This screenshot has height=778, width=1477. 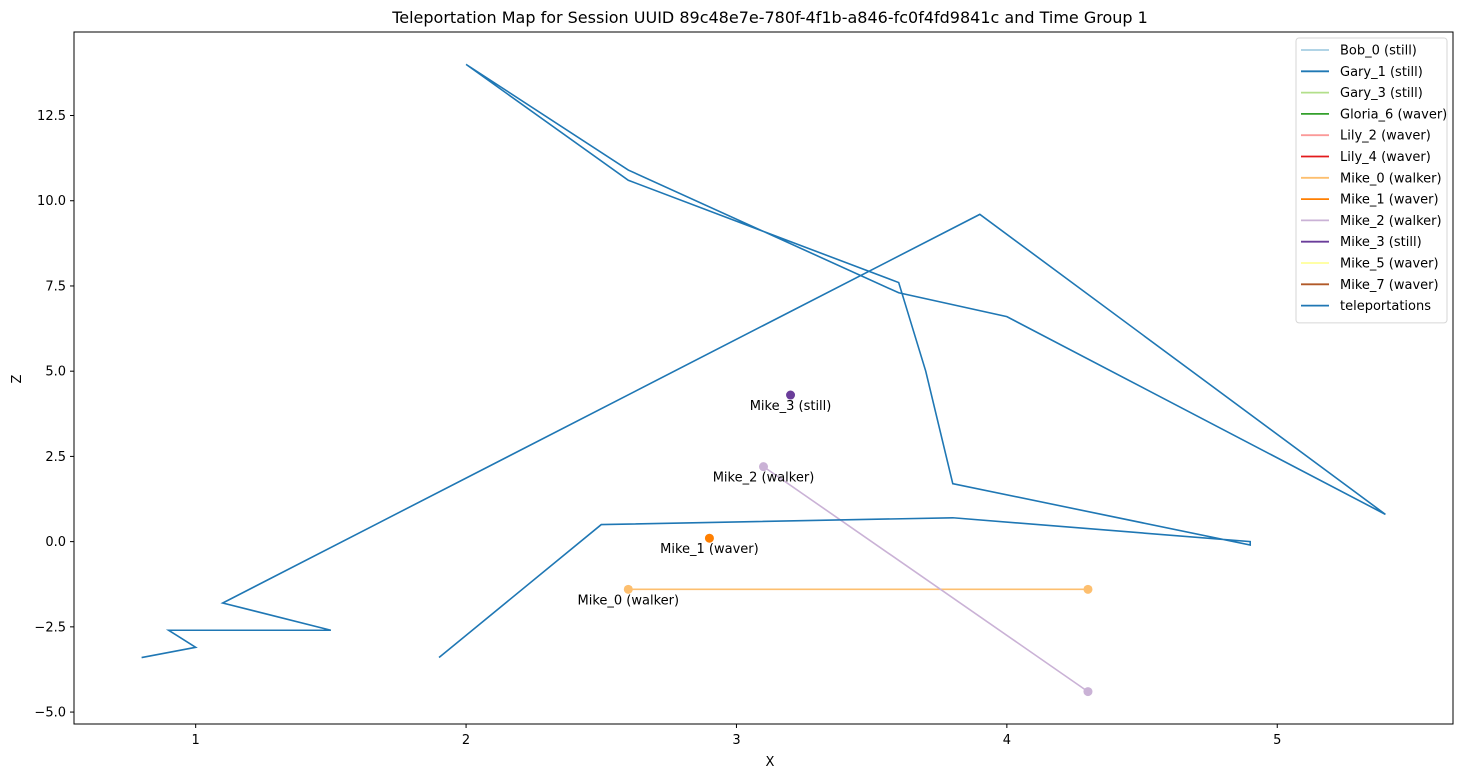 What do you see at coordinates (50, 713) in the screenshot?
I see `y-tick-label: −5.0` at bounding box center [50, 713].